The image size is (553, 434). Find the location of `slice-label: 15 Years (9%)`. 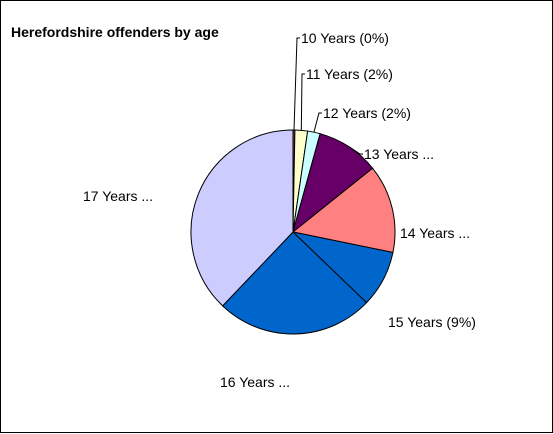

slice-label: 15 Years (9%) is located at coordinates (432, 322).